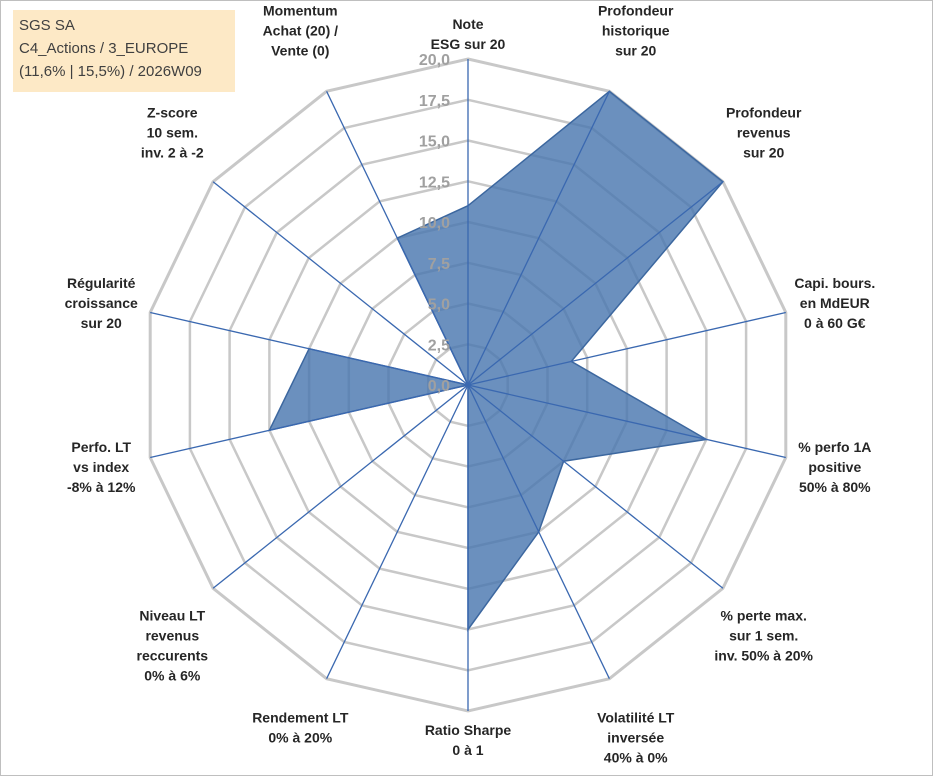  Describe the element at coordinates (300, 728) in the screenshot. I see `axis-label: Rendement LT 0% à 20%` at that location.